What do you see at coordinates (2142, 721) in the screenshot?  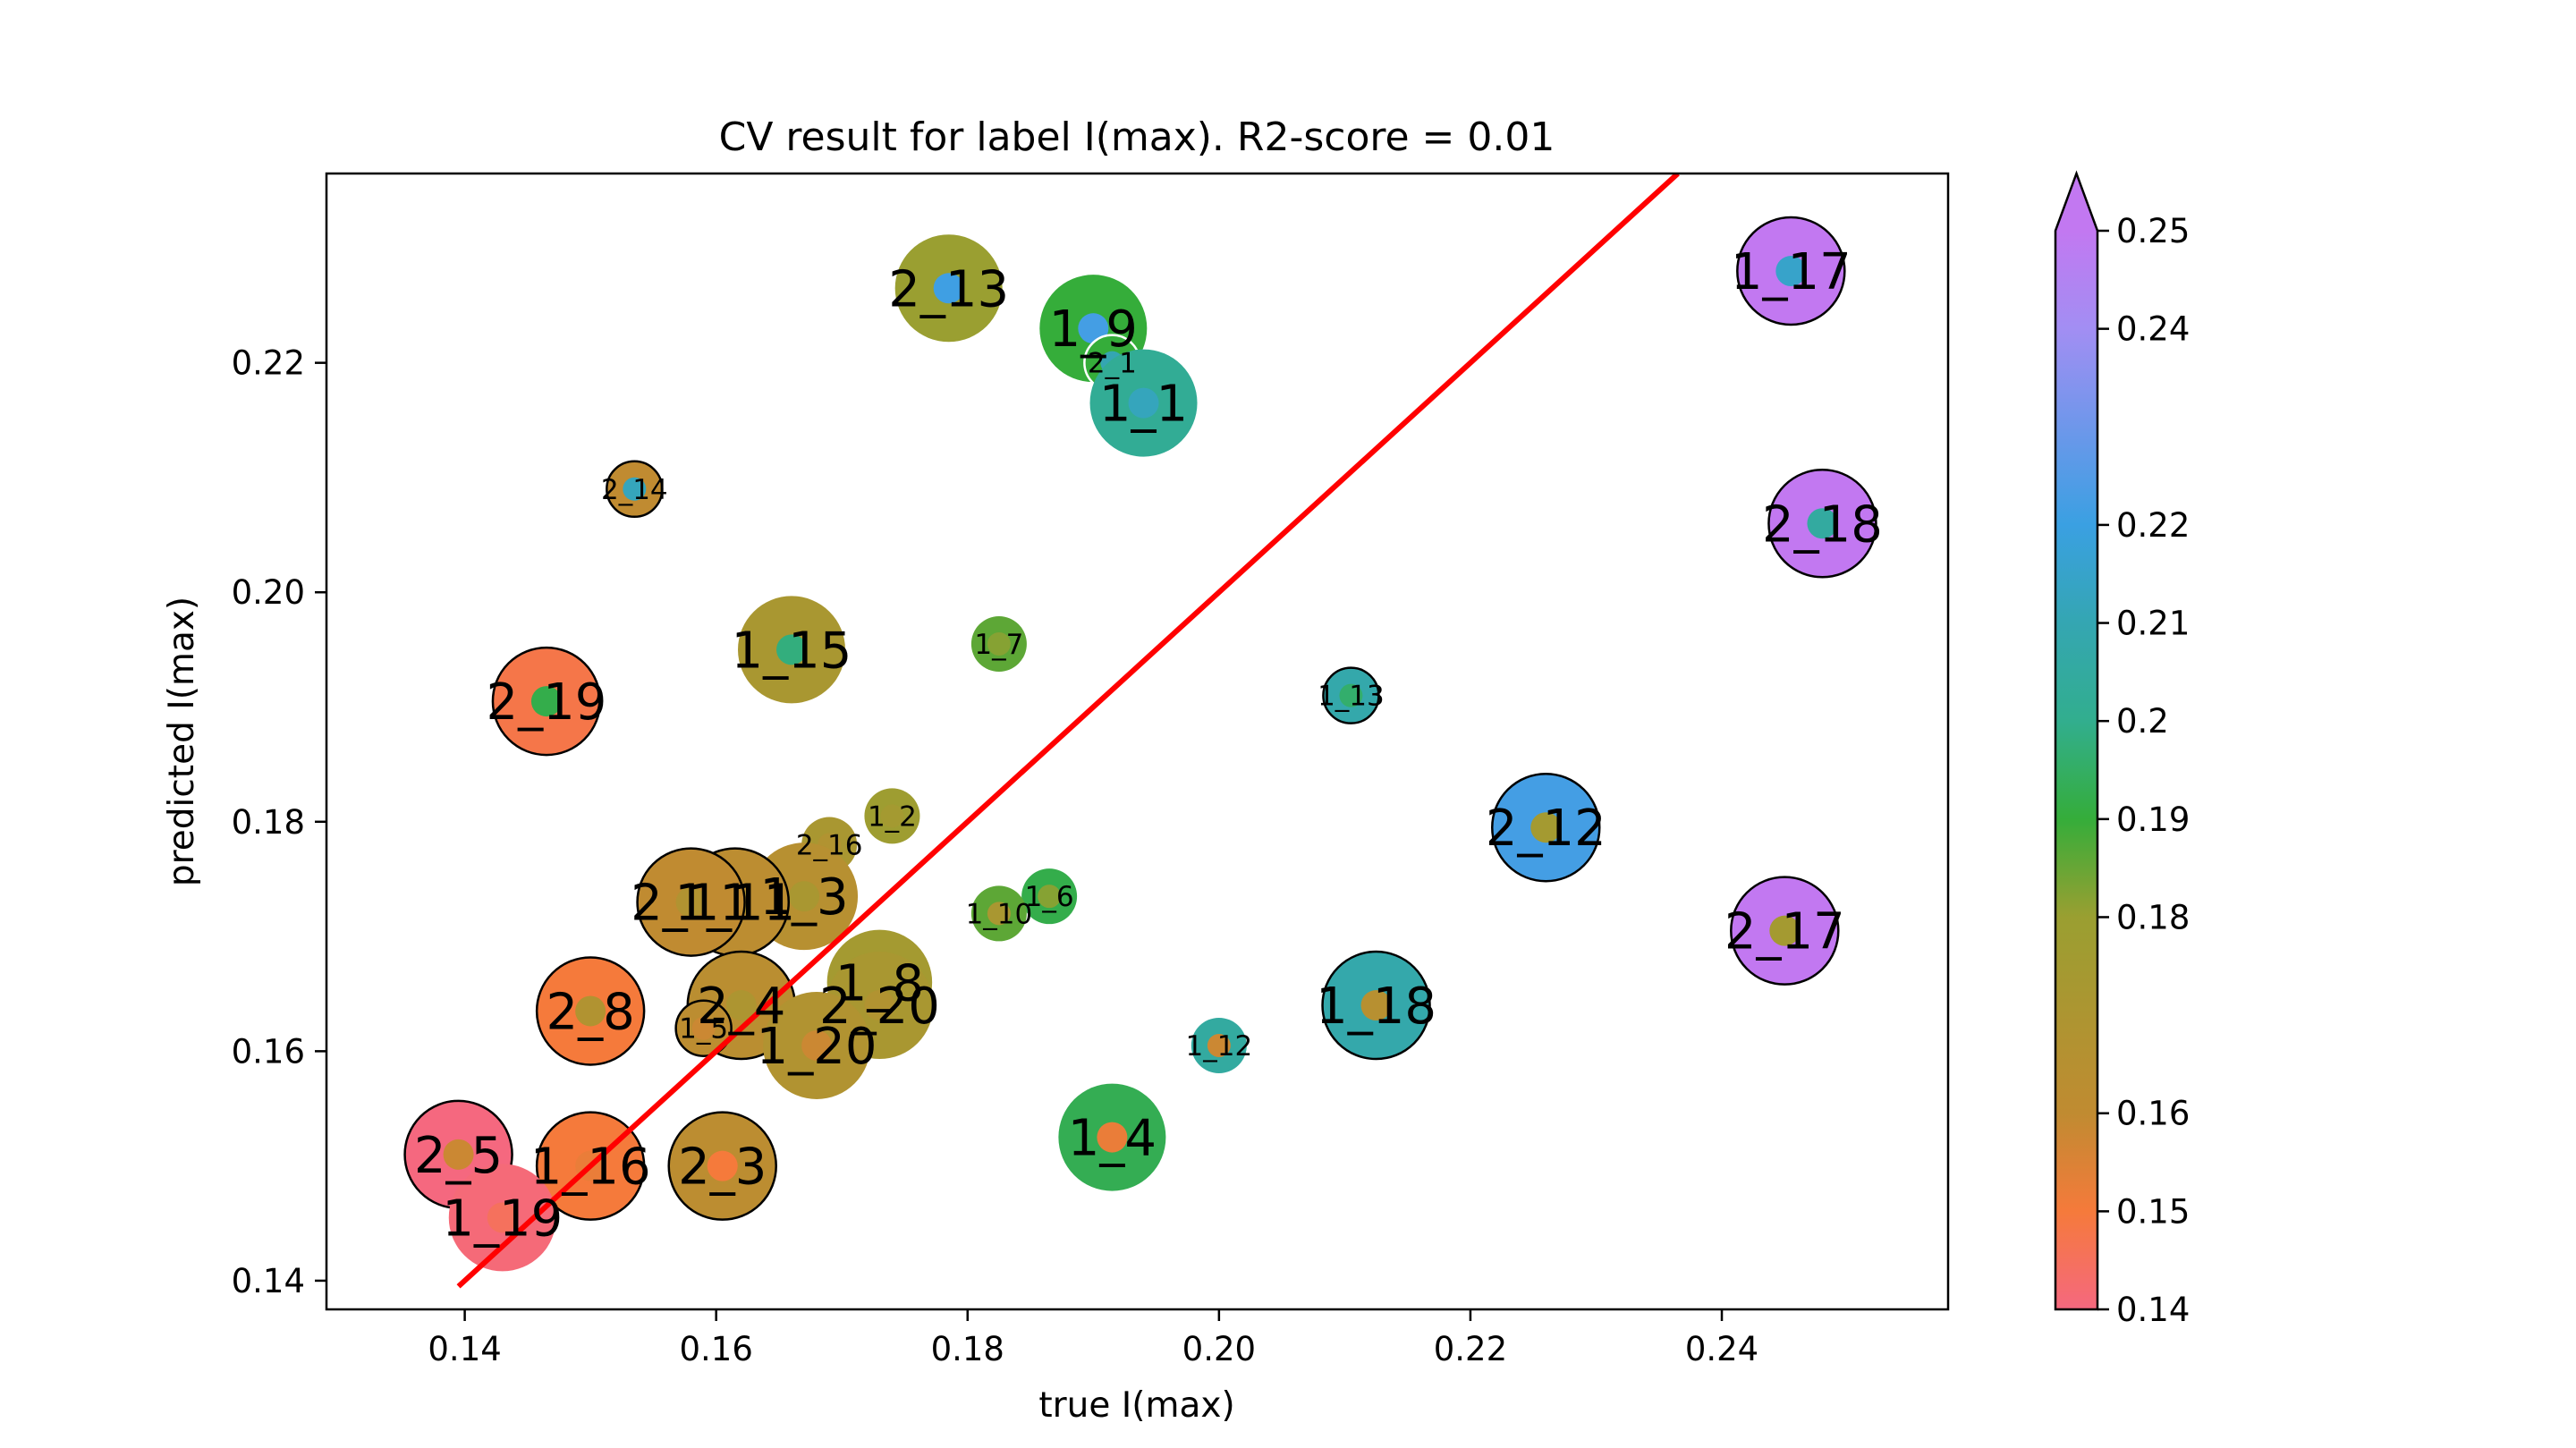 I see `colorbar-tick-label: 0.2` at bounding box center [2142, 721].